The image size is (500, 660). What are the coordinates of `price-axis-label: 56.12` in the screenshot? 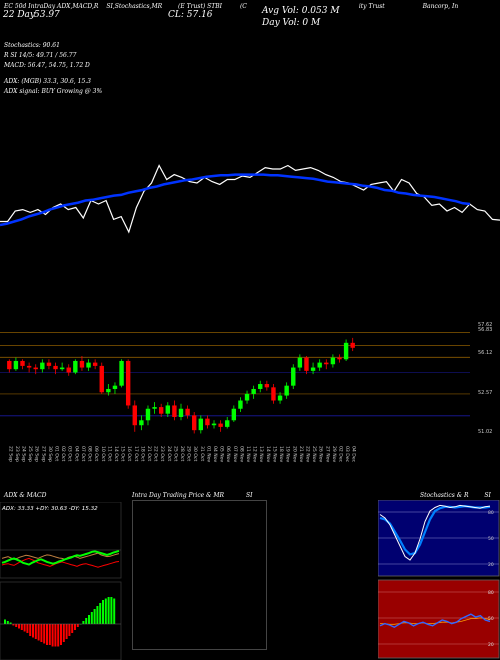 It's located at (485, 353).